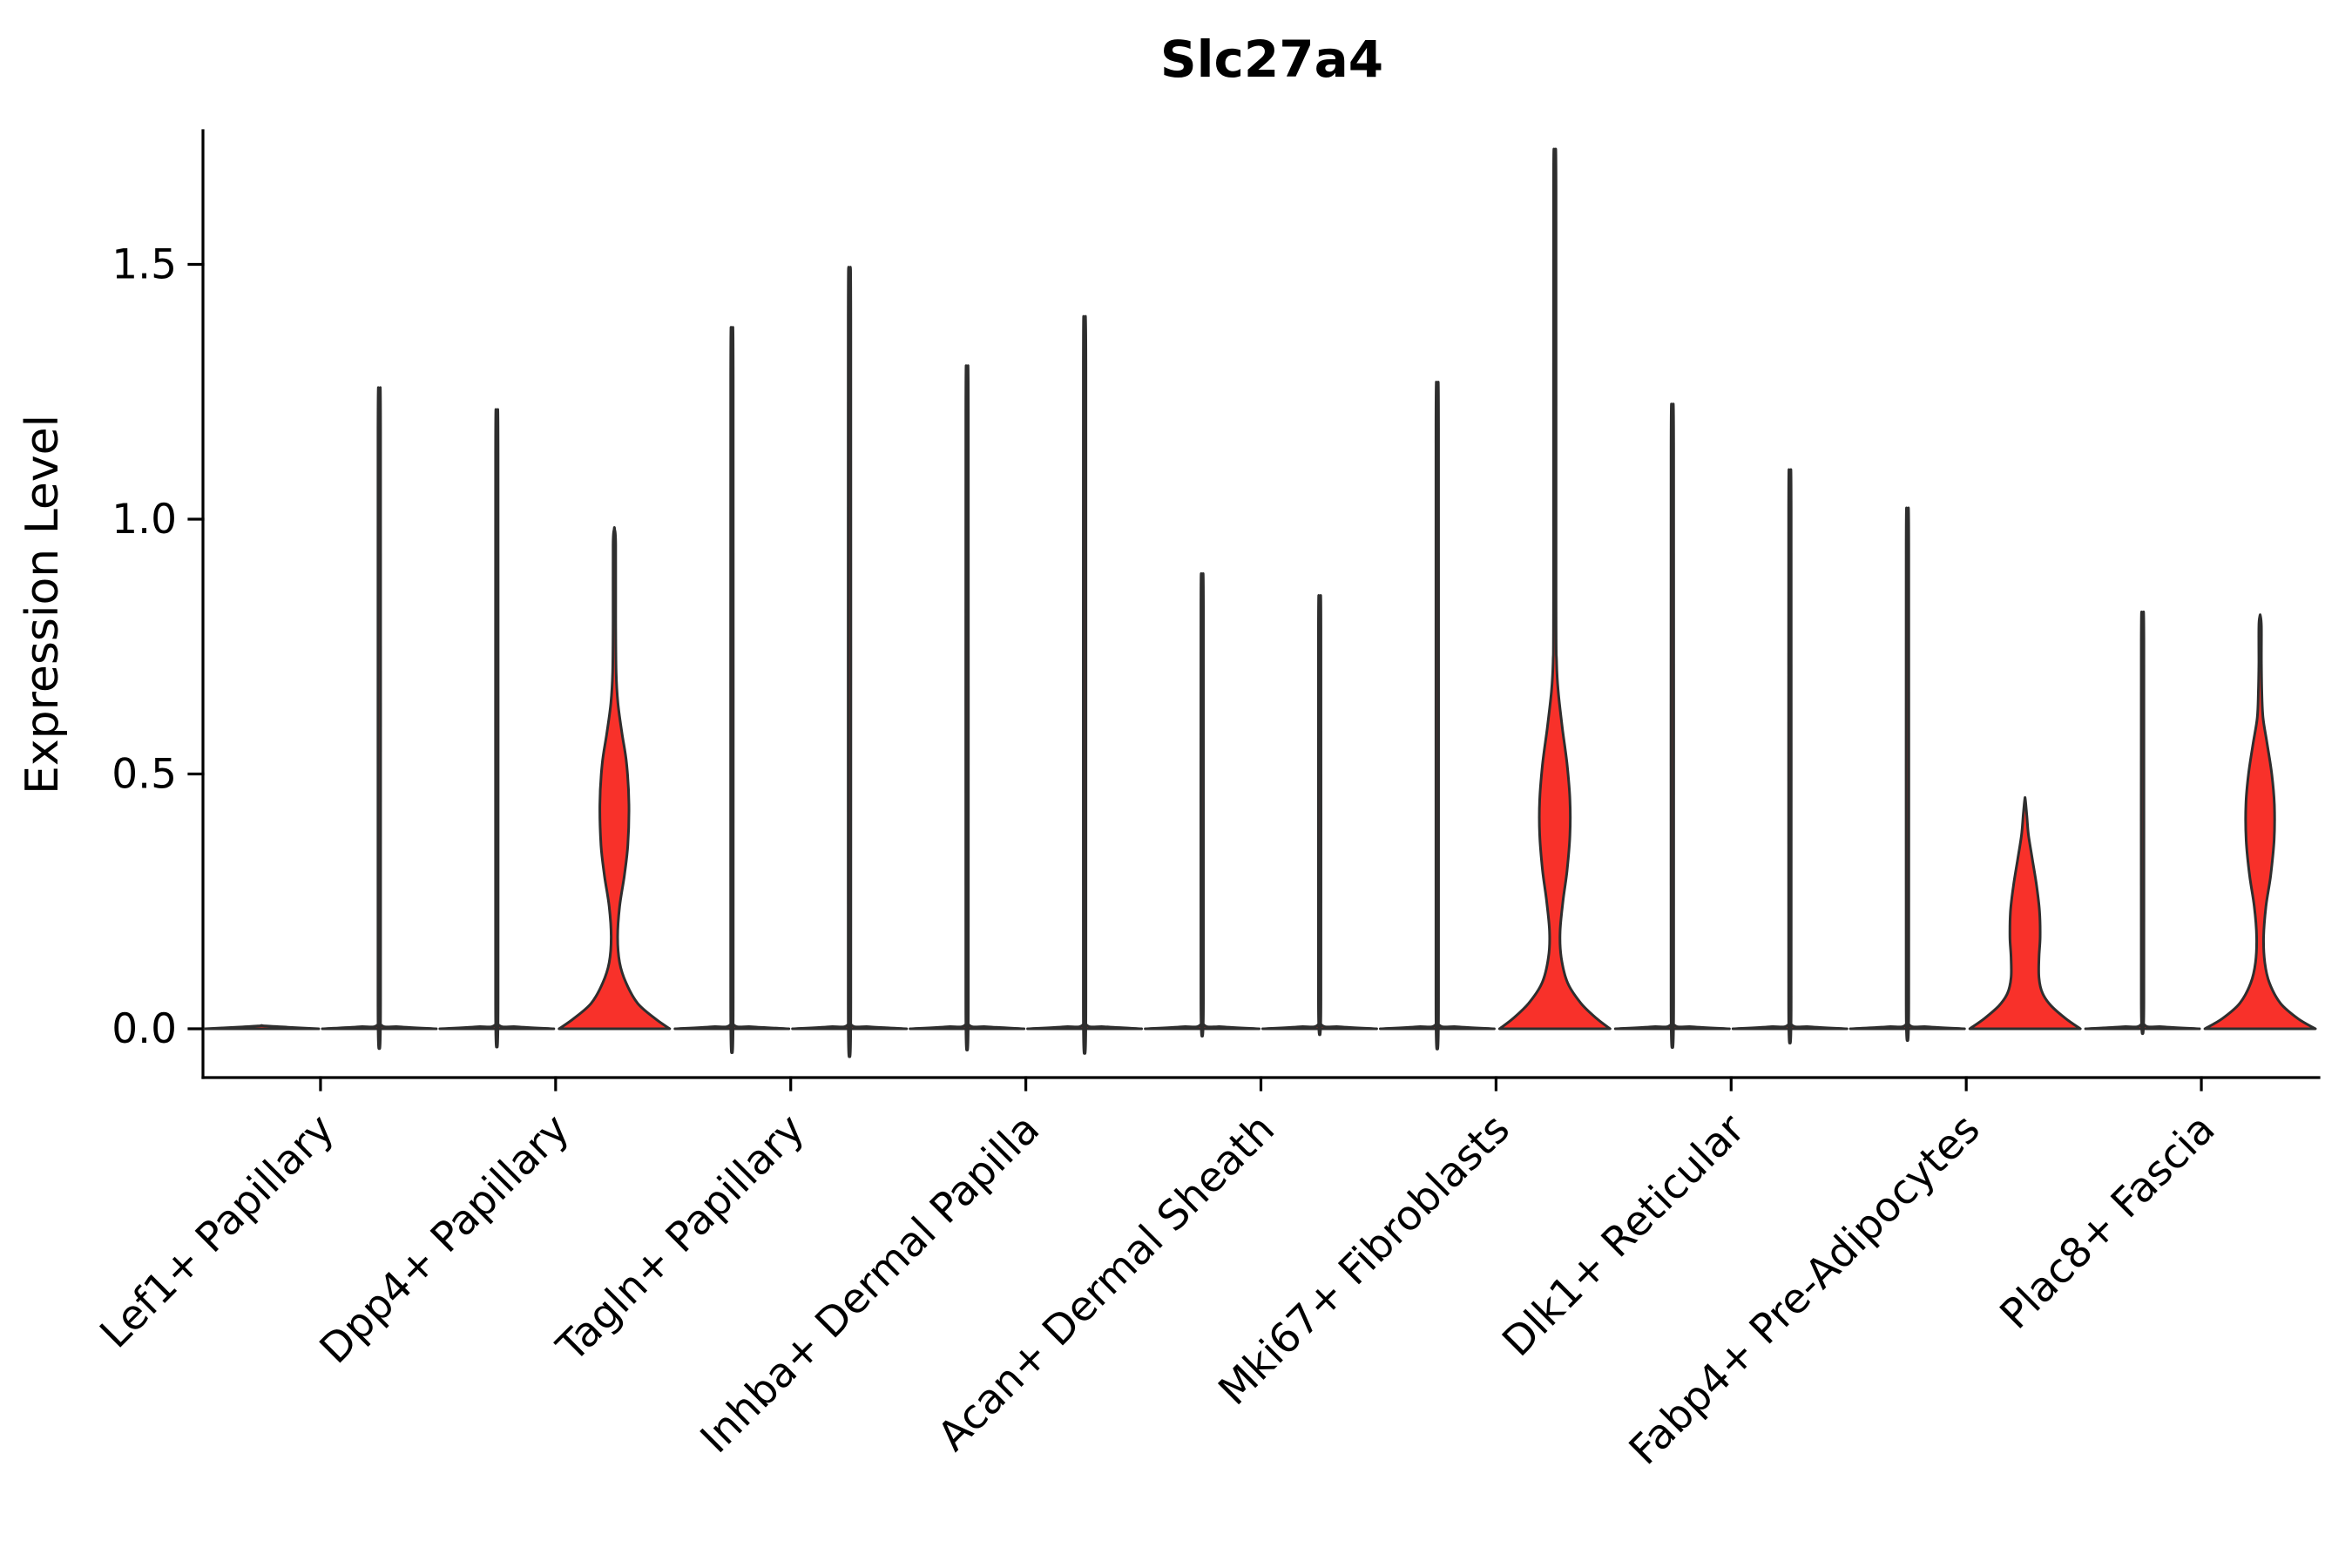 The width and height of the screenshot is (2352, 1568). I want to click on y-tick-label: 1.5, so click(145, 265).